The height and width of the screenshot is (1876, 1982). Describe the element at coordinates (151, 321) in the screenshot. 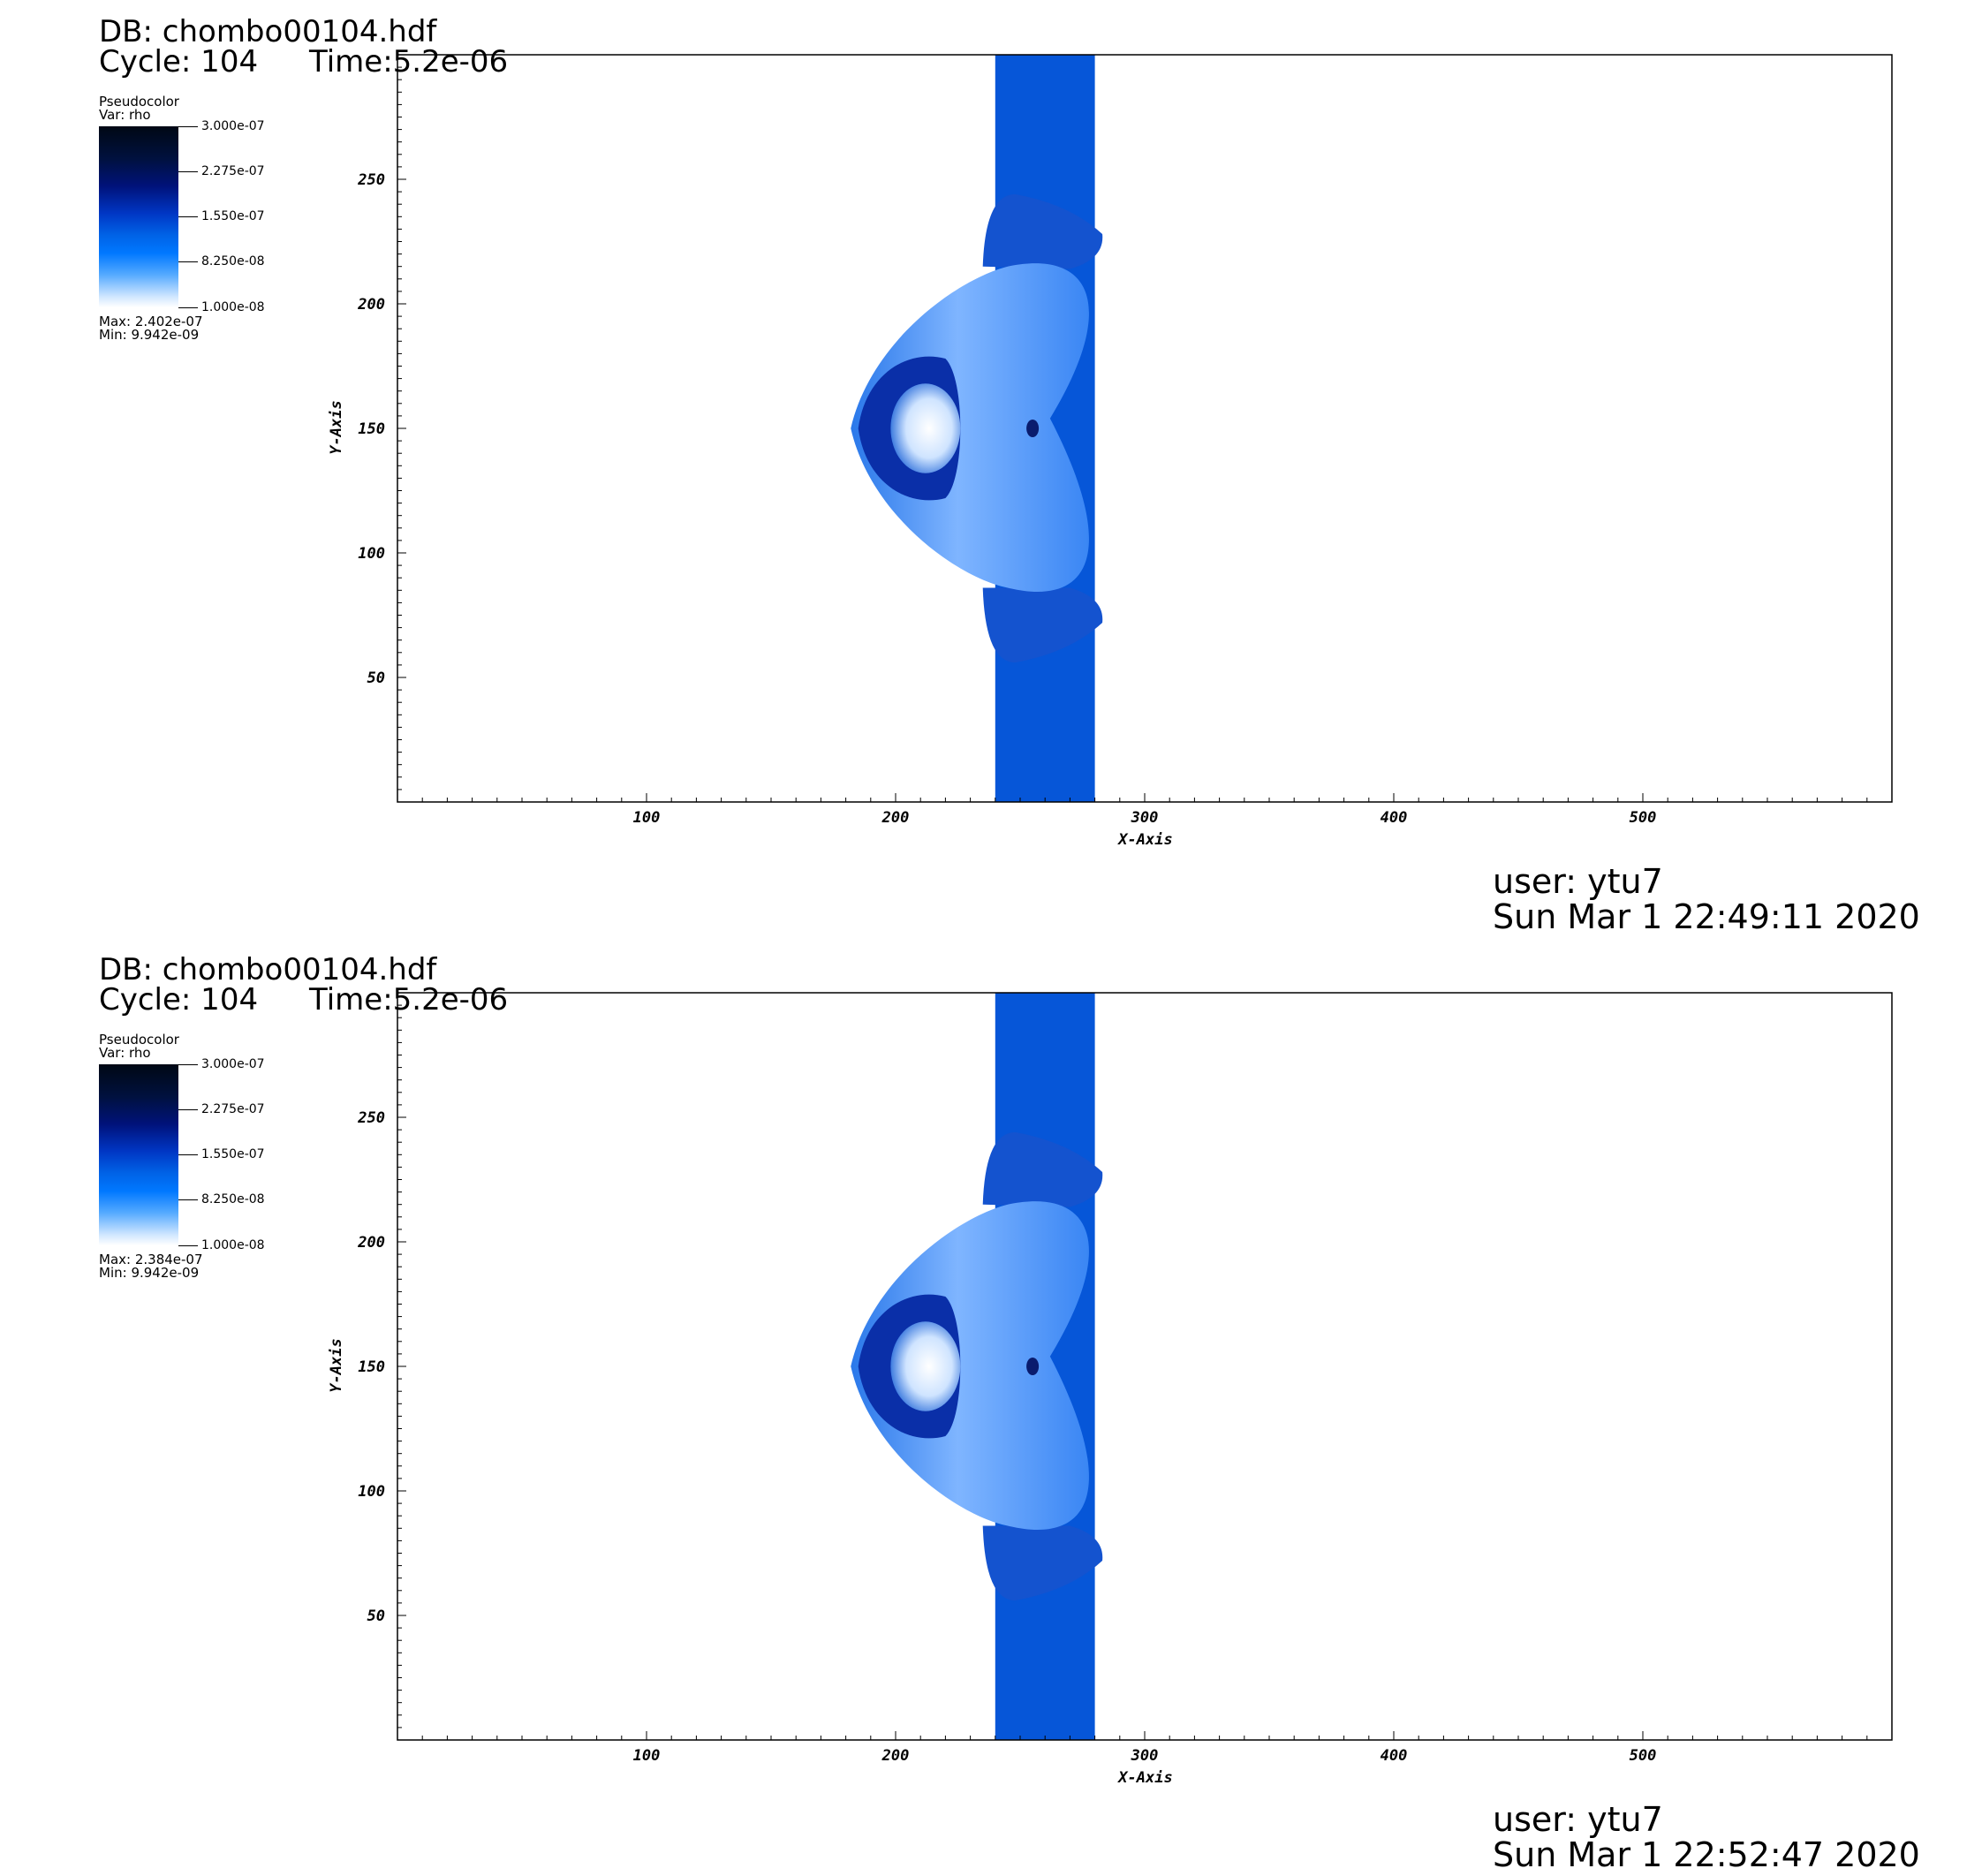

I see `legend-max: Max: 2.402e-07` at that location.